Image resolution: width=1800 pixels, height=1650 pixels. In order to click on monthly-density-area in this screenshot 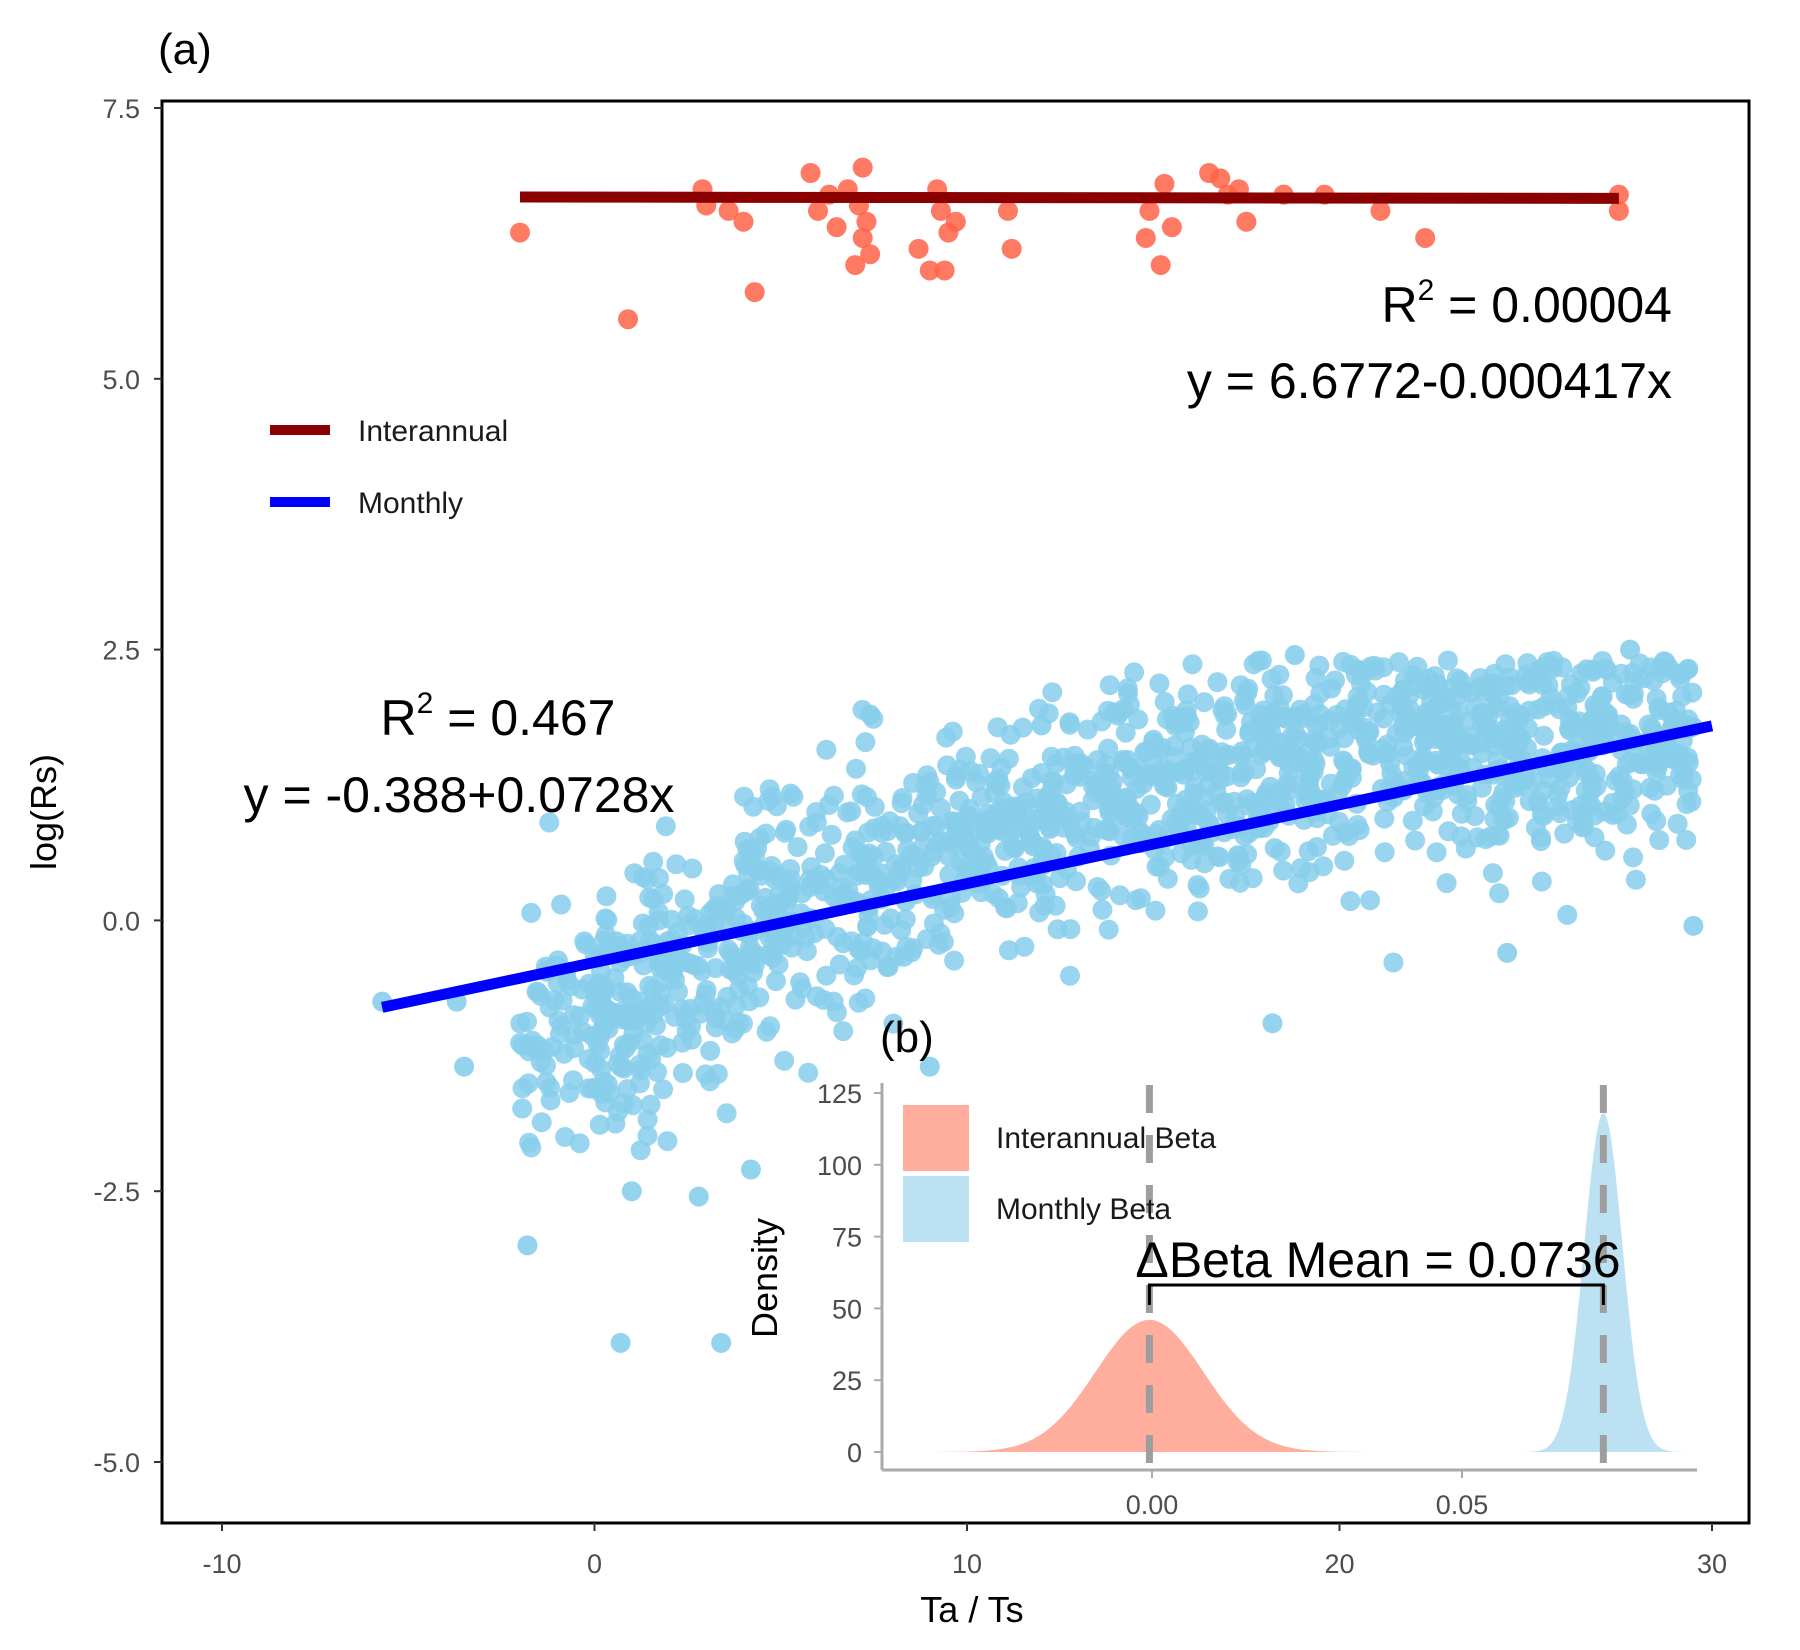, I will do `click(1603, 1282)`.